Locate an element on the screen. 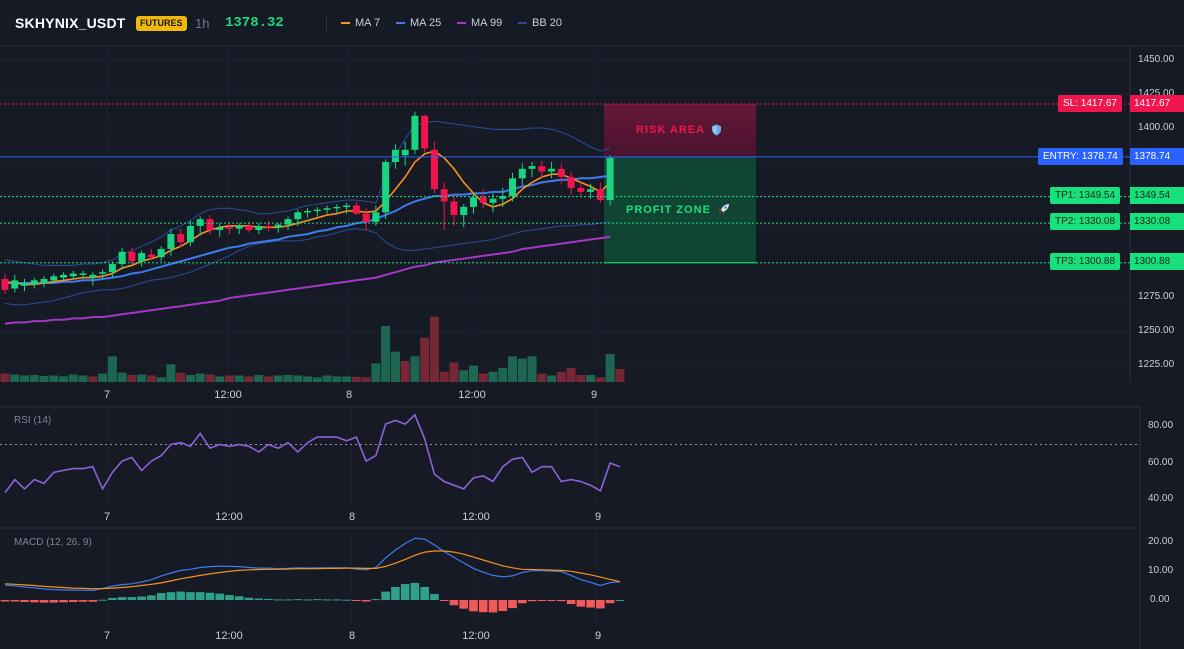 This screenshot has height=649, width=1184. legend-ma25-label: MA 25 is located at coordinates (426, 23).